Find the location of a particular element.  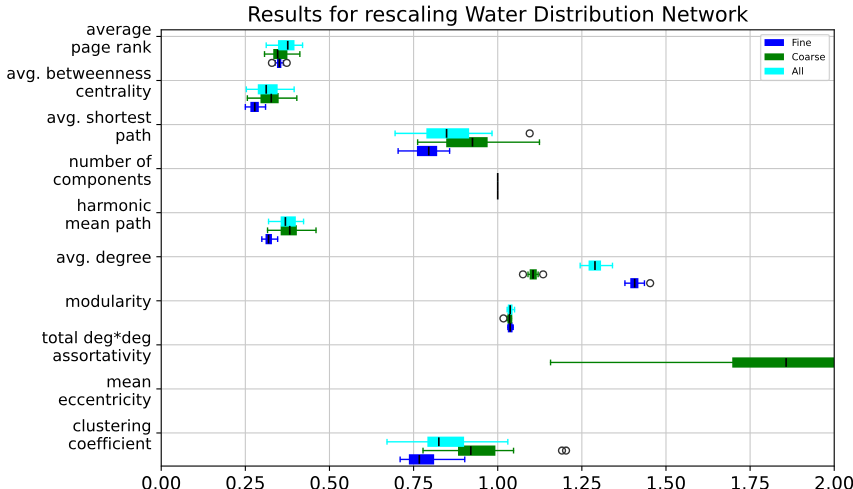

y-tick-label: avg. shortest path is located at coordinates (99, 127).